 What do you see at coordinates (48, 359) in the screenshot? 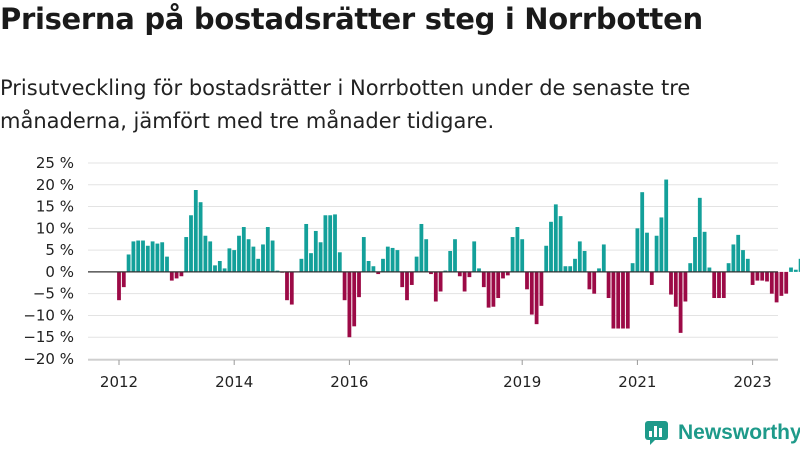
I see `y-tick-label: −20 %` at bounding box center [48, 359].